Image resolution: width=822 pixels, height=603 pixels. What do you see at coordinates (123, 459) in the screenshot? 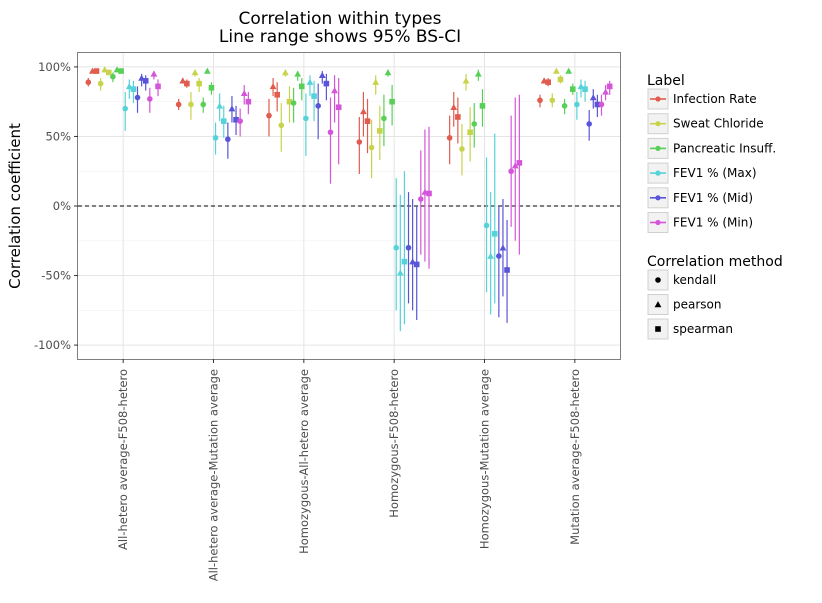
I see `x-tick-label: All-hetero average-F508-hetero` at bounding box center [123, 459].